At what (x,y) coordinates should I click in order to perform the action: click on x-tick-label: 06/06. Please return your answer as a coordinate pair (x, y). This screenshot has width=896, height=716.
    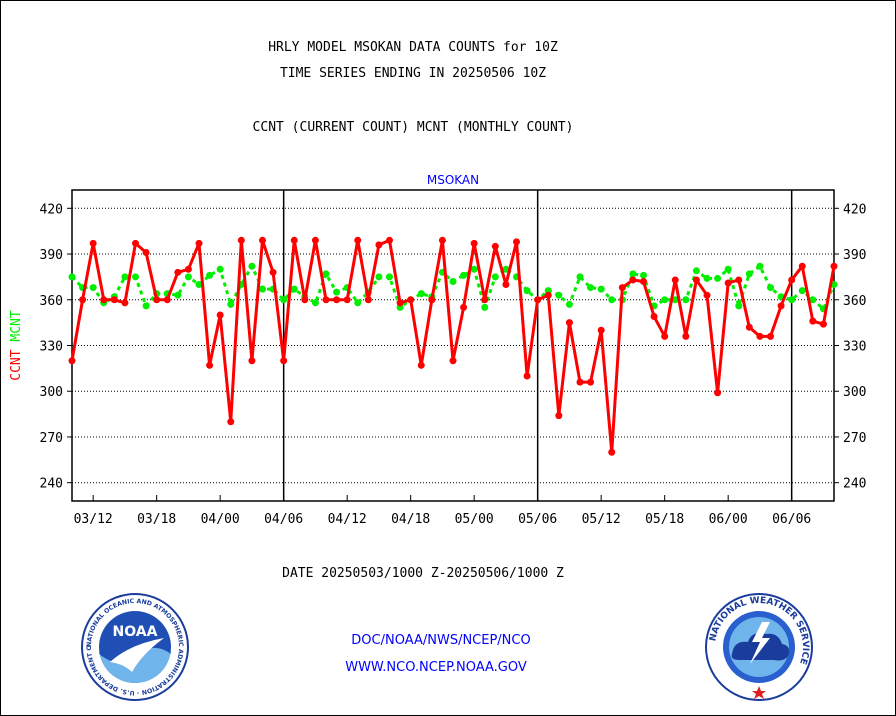
    Looking at the image, I should click on (791, 519).